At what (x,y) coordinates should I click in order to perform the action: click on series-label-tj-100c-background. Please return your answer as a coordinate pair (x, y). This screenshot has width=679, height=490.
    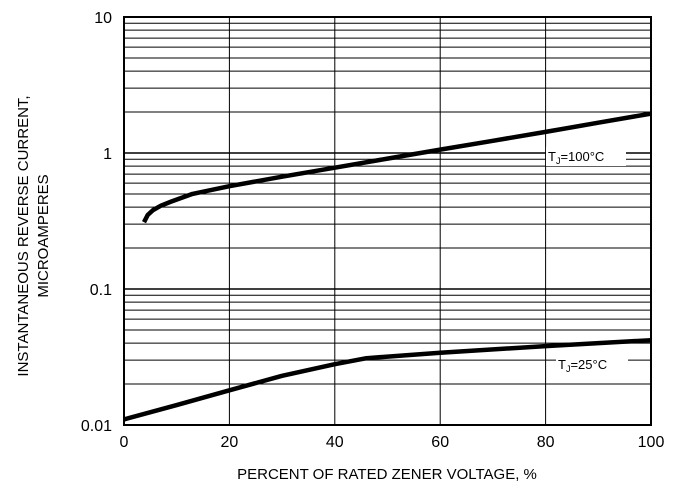
    Looking at the image, I should click on (586, 156).